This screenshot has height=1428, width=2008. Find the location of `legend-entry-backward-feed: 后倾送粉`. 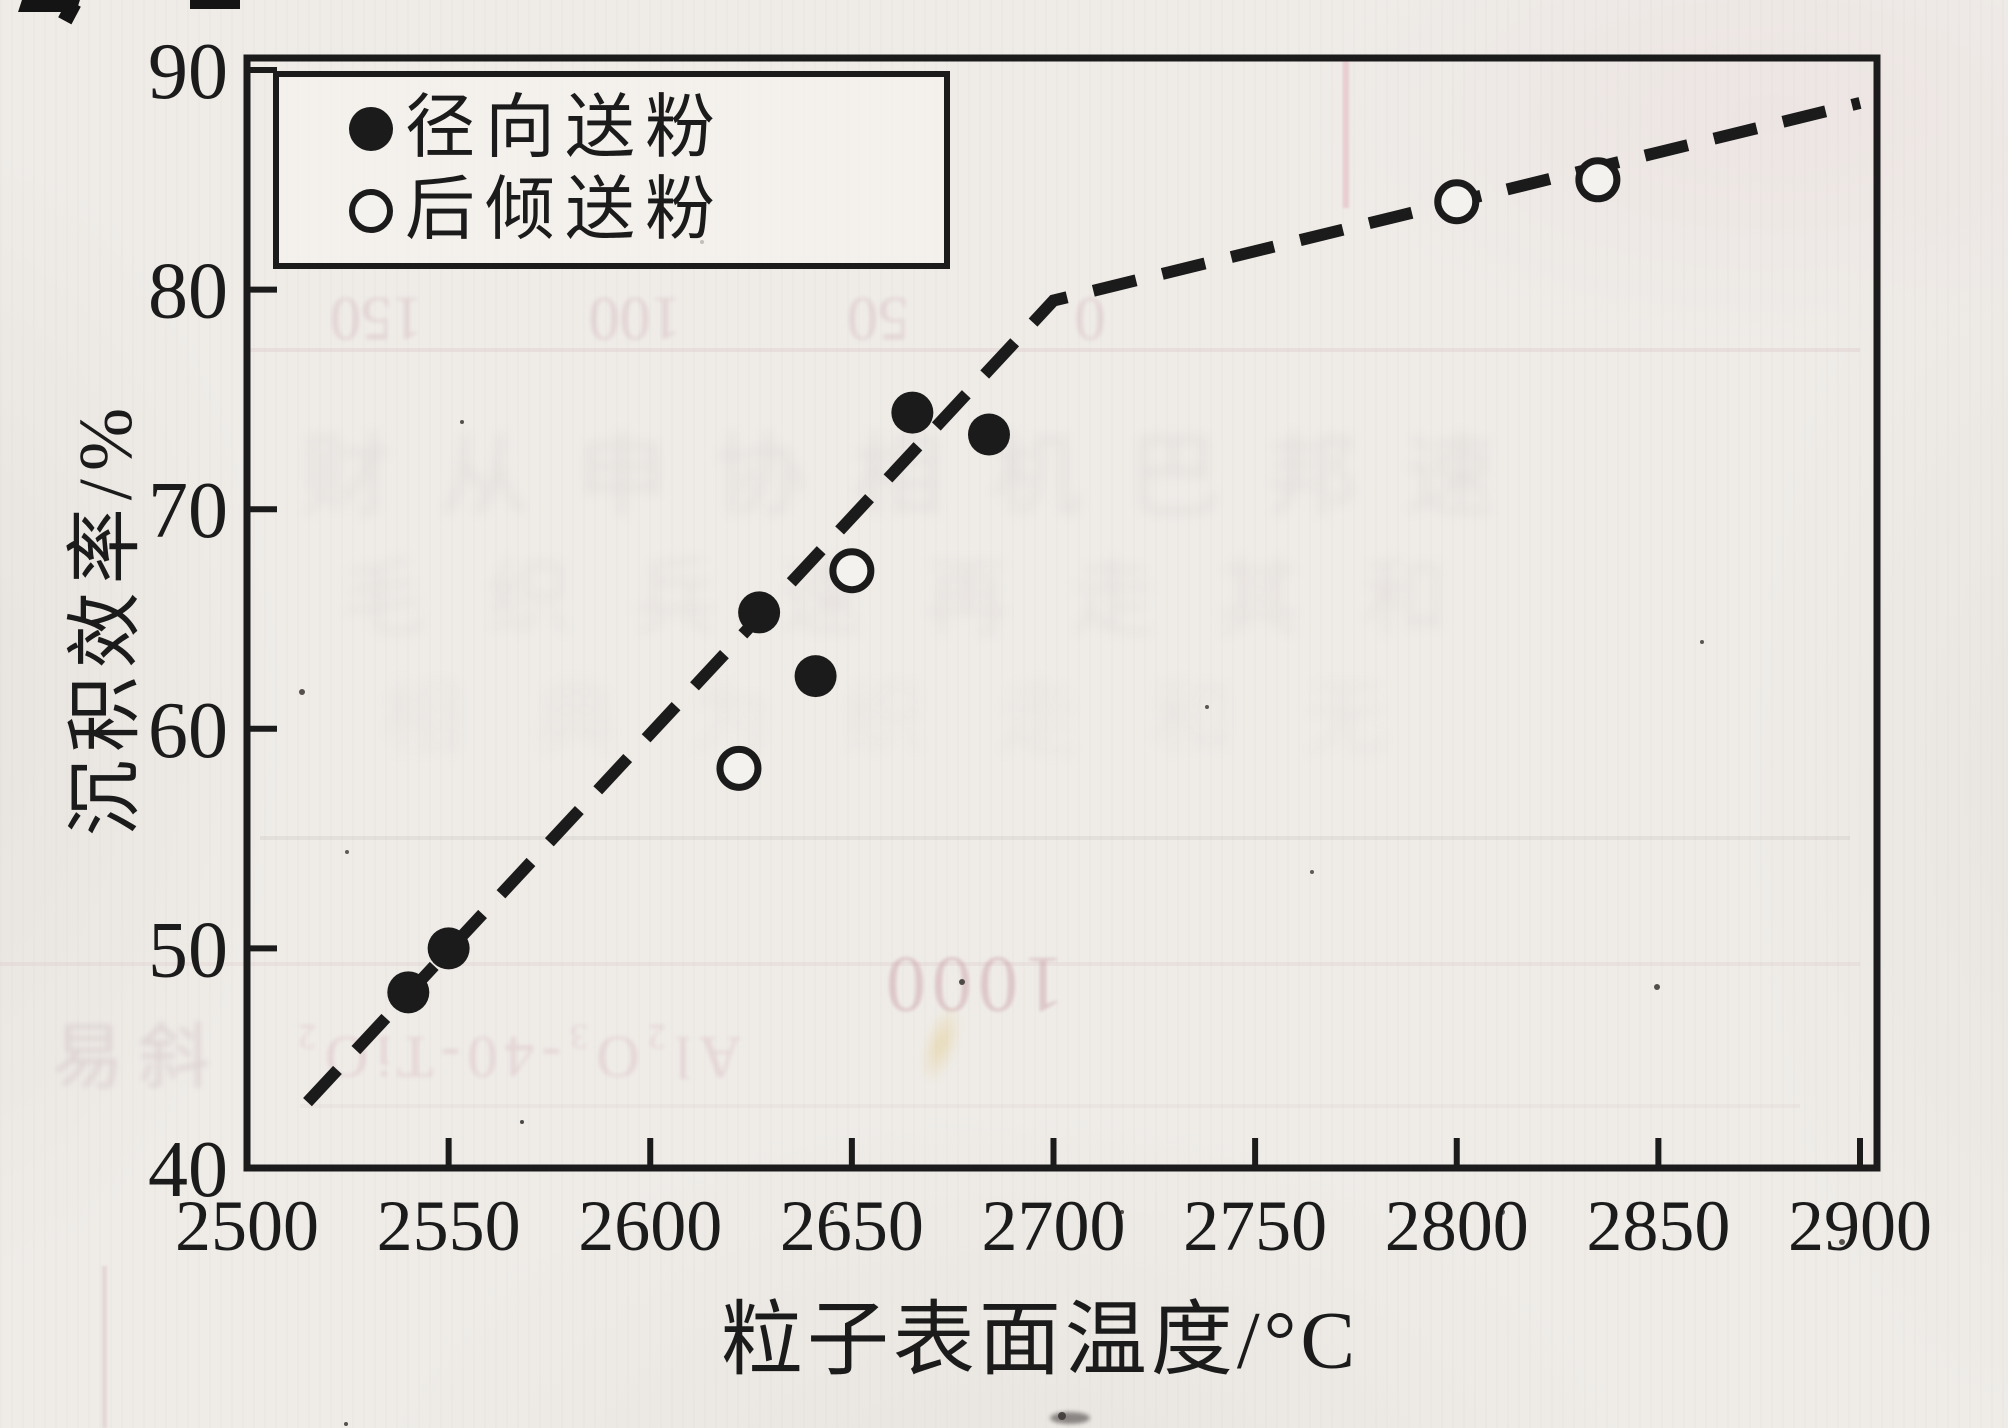

legend-entry-backward-feed: 后倾送粉 is located at coordinates (646, 211).